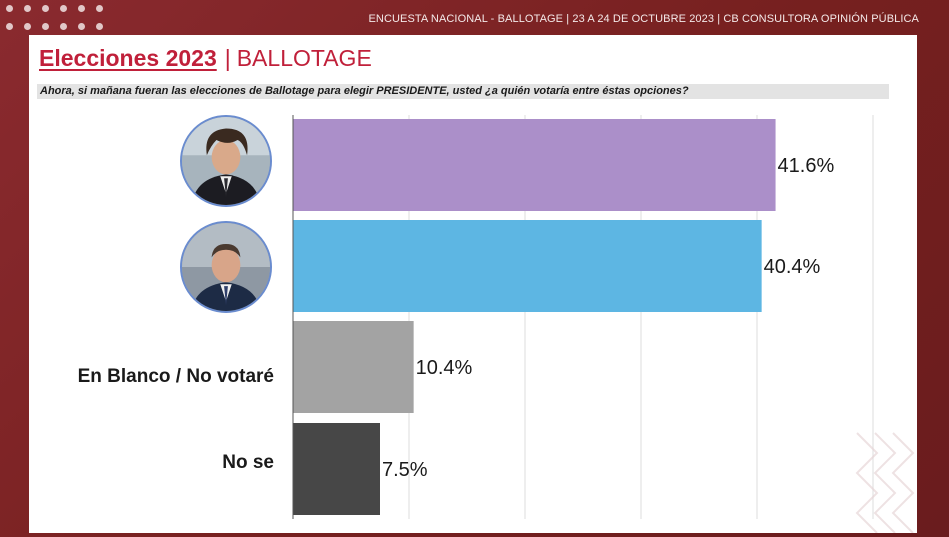 This screenshot has height=537, width=949. I want to click on bar-value-label: 40.4%, so click(792, 267).